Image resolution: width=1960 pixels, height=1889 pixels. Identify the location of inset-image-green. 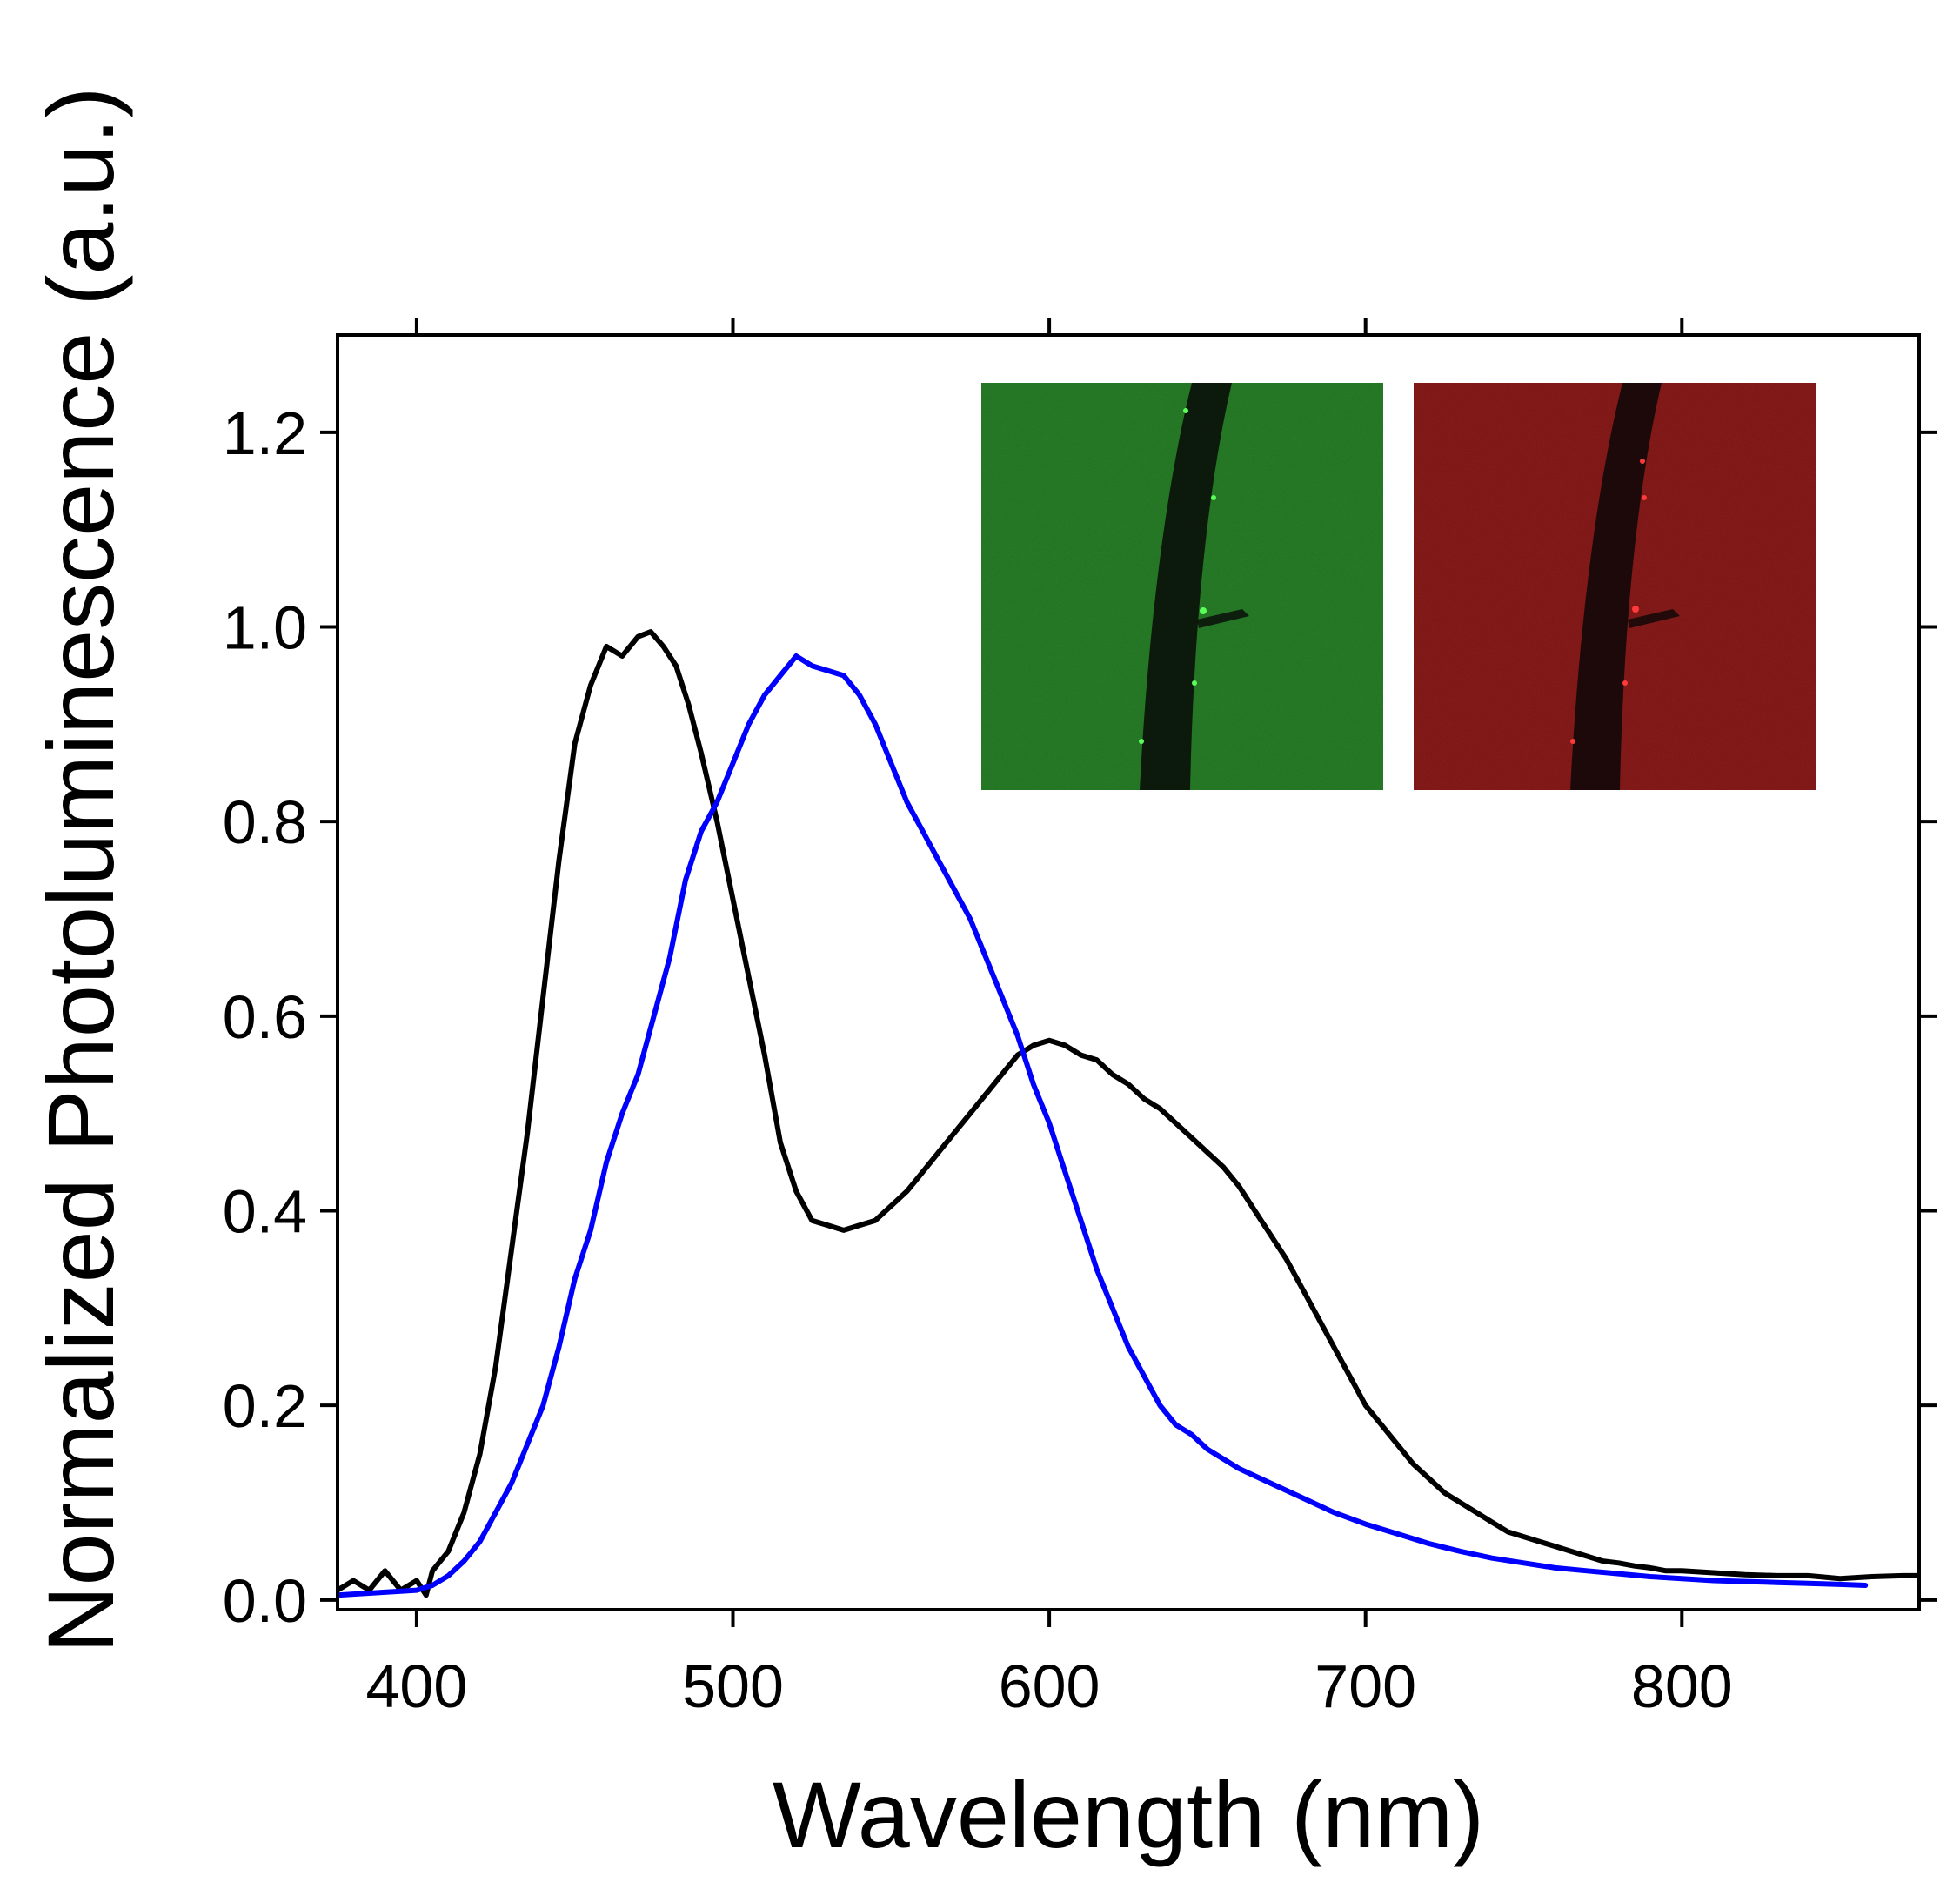
(1182, 586).